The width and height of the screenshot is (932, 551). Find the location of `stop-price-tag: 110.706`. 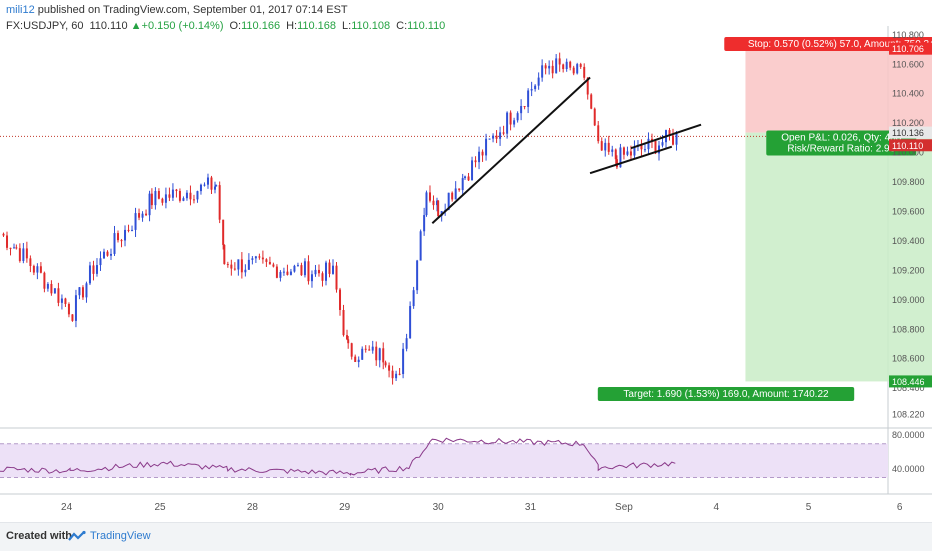

stop-price-tag: 110.706 is located at coordinates (908, 49).